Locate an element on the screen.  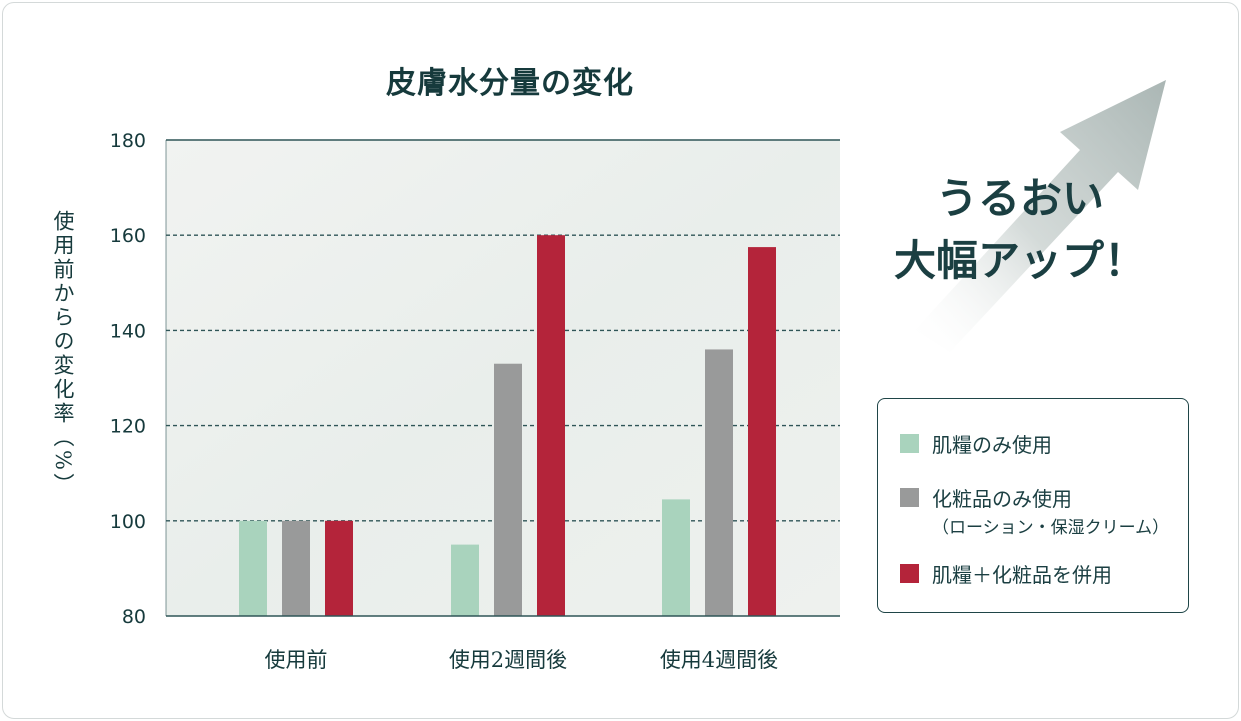
y-axis-label: 使用前からの変化率（%） is located at coordinates (63, 353).